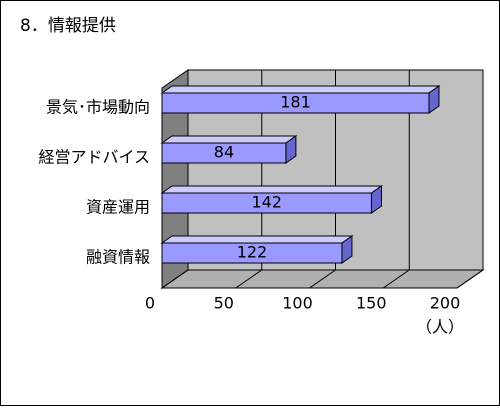 This screenshot has width=500, height=410. What do you see at coordinates (445, 303) in the screenshot?
I see `x-tick-label: 200` at bounding box center [445, 303].